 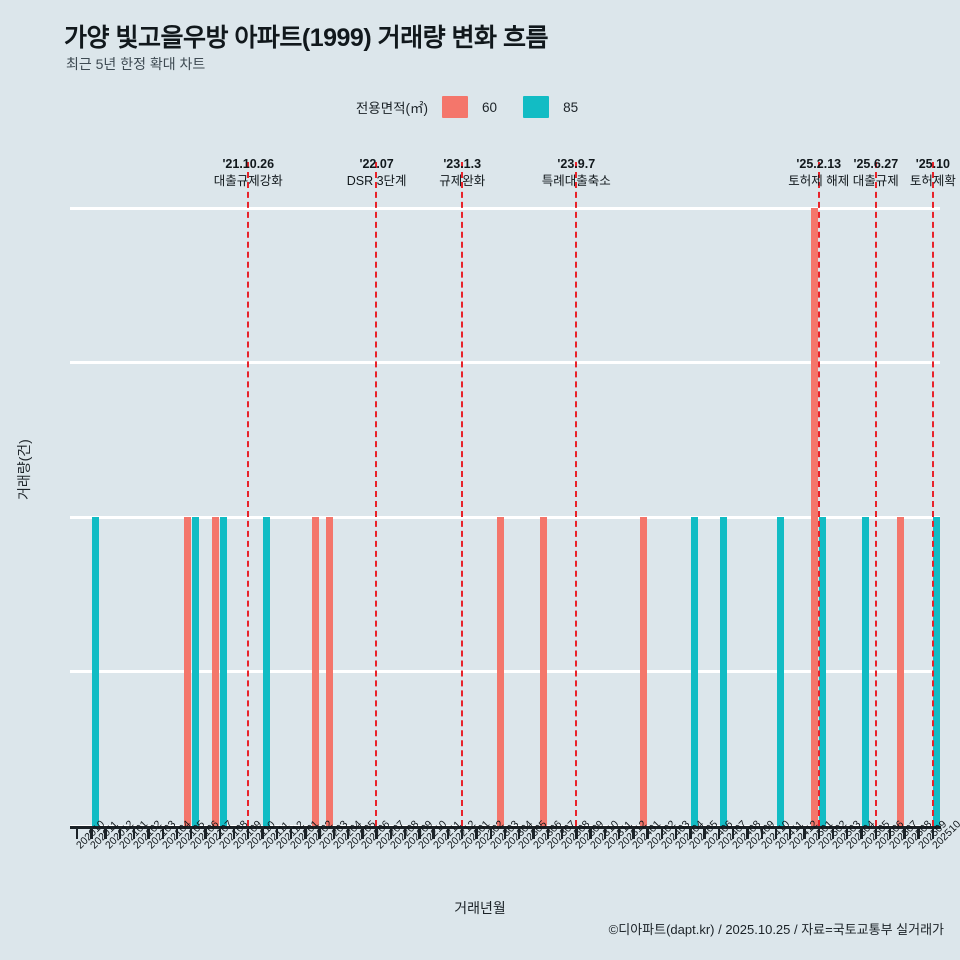 What do you see at coordinates (550, 107) in the screenshot?
I see `legend-item-85: 85` at bounding box center [550, 107].